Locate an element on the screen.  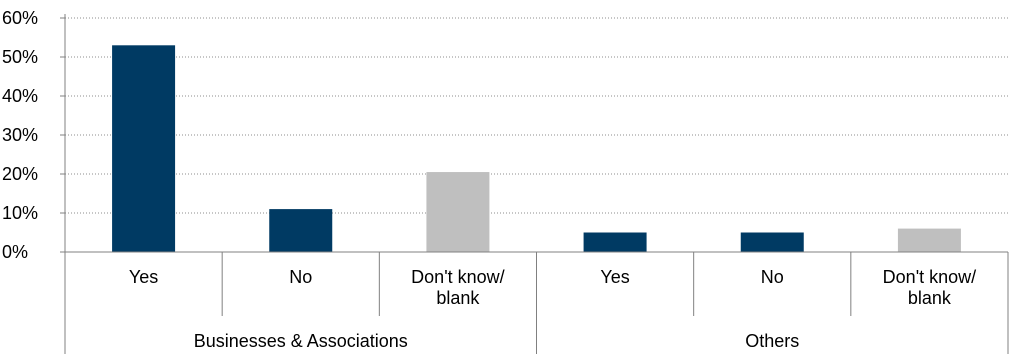
y-tick-label: 40% is located at coordinates (20, 96).